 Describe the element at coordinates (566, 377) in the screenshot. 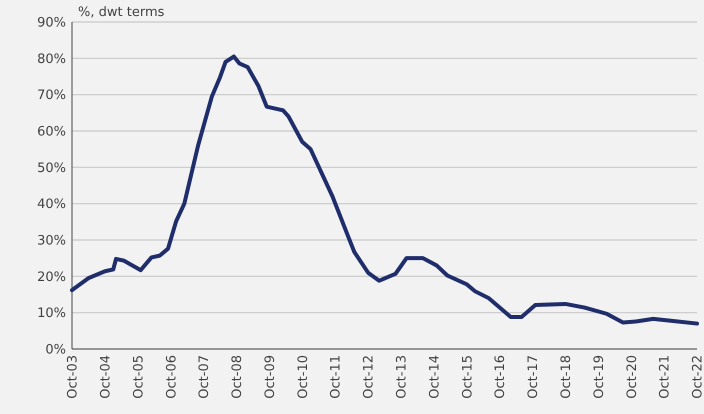

I see `x-tick-label: Oct-18` at that location.